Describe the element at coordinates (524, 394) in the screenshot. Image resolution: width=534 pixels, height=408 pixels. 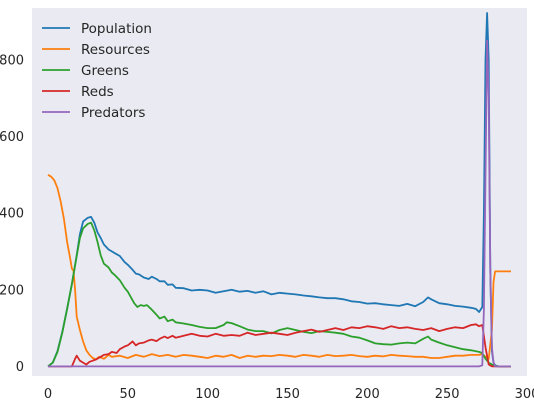
I see `x-tick-label: 300` at that location.